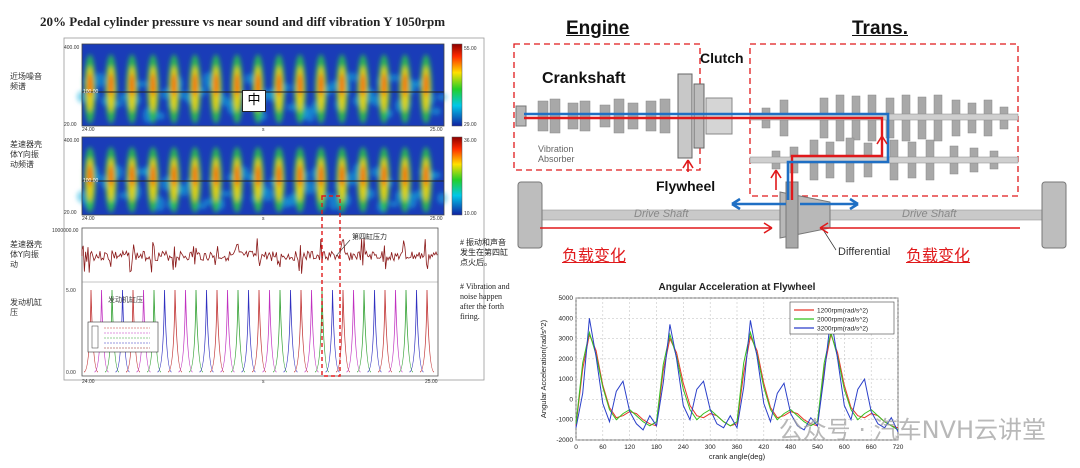  I want to click on y-tick-label: 0, so click(571, 399).